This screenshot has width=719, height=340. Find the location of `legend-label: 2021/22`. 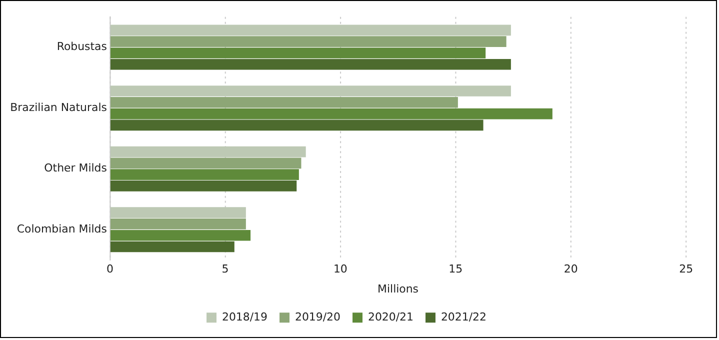

legend-label: 2021/22 is located at coordinates (463, 317).